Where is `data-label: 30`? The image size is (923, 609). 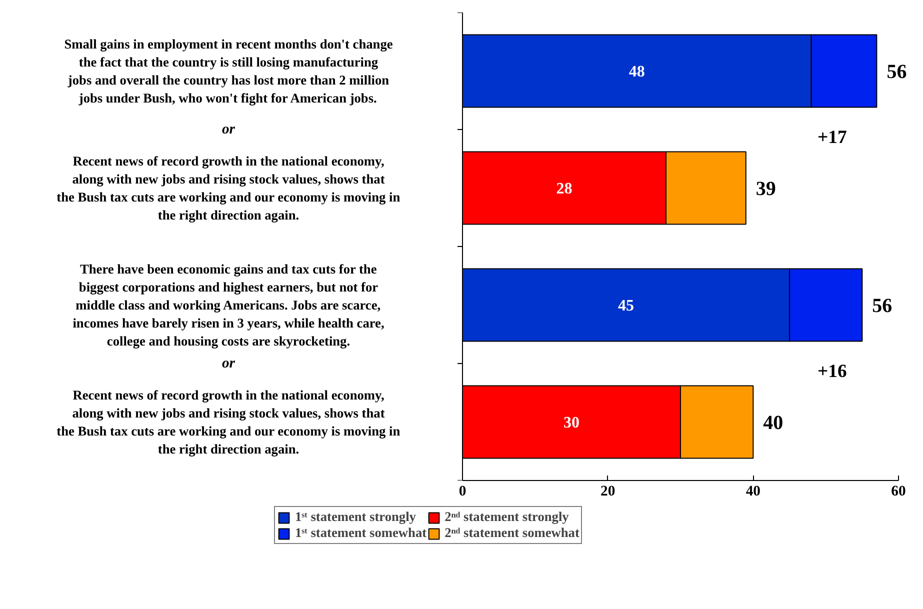
data-label: 30 is located at coordinates (572, 423).